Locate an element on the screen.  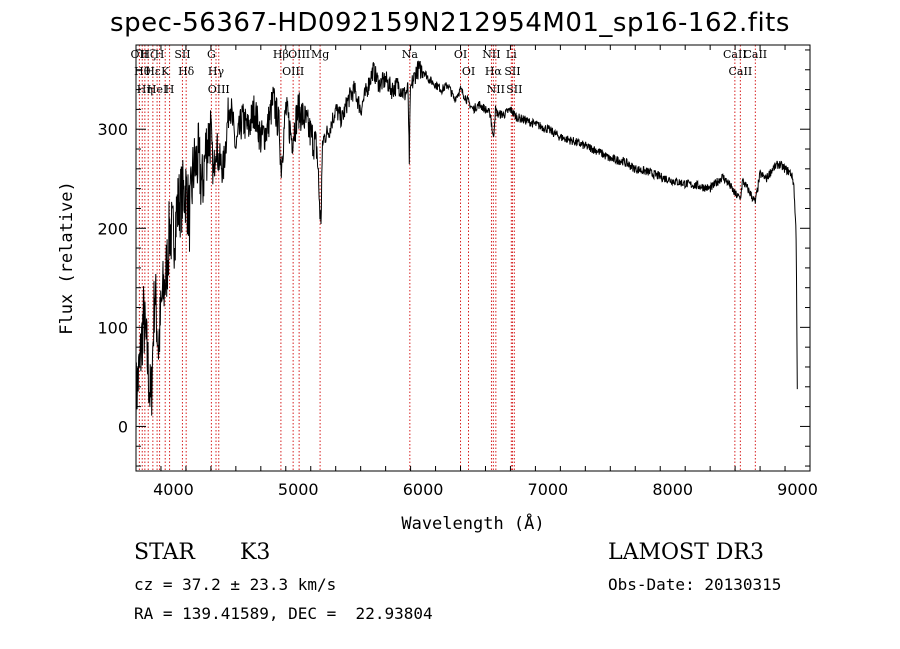
obs-date-label: Obs-Date: 20130315 is located at coordinates (695, 584).